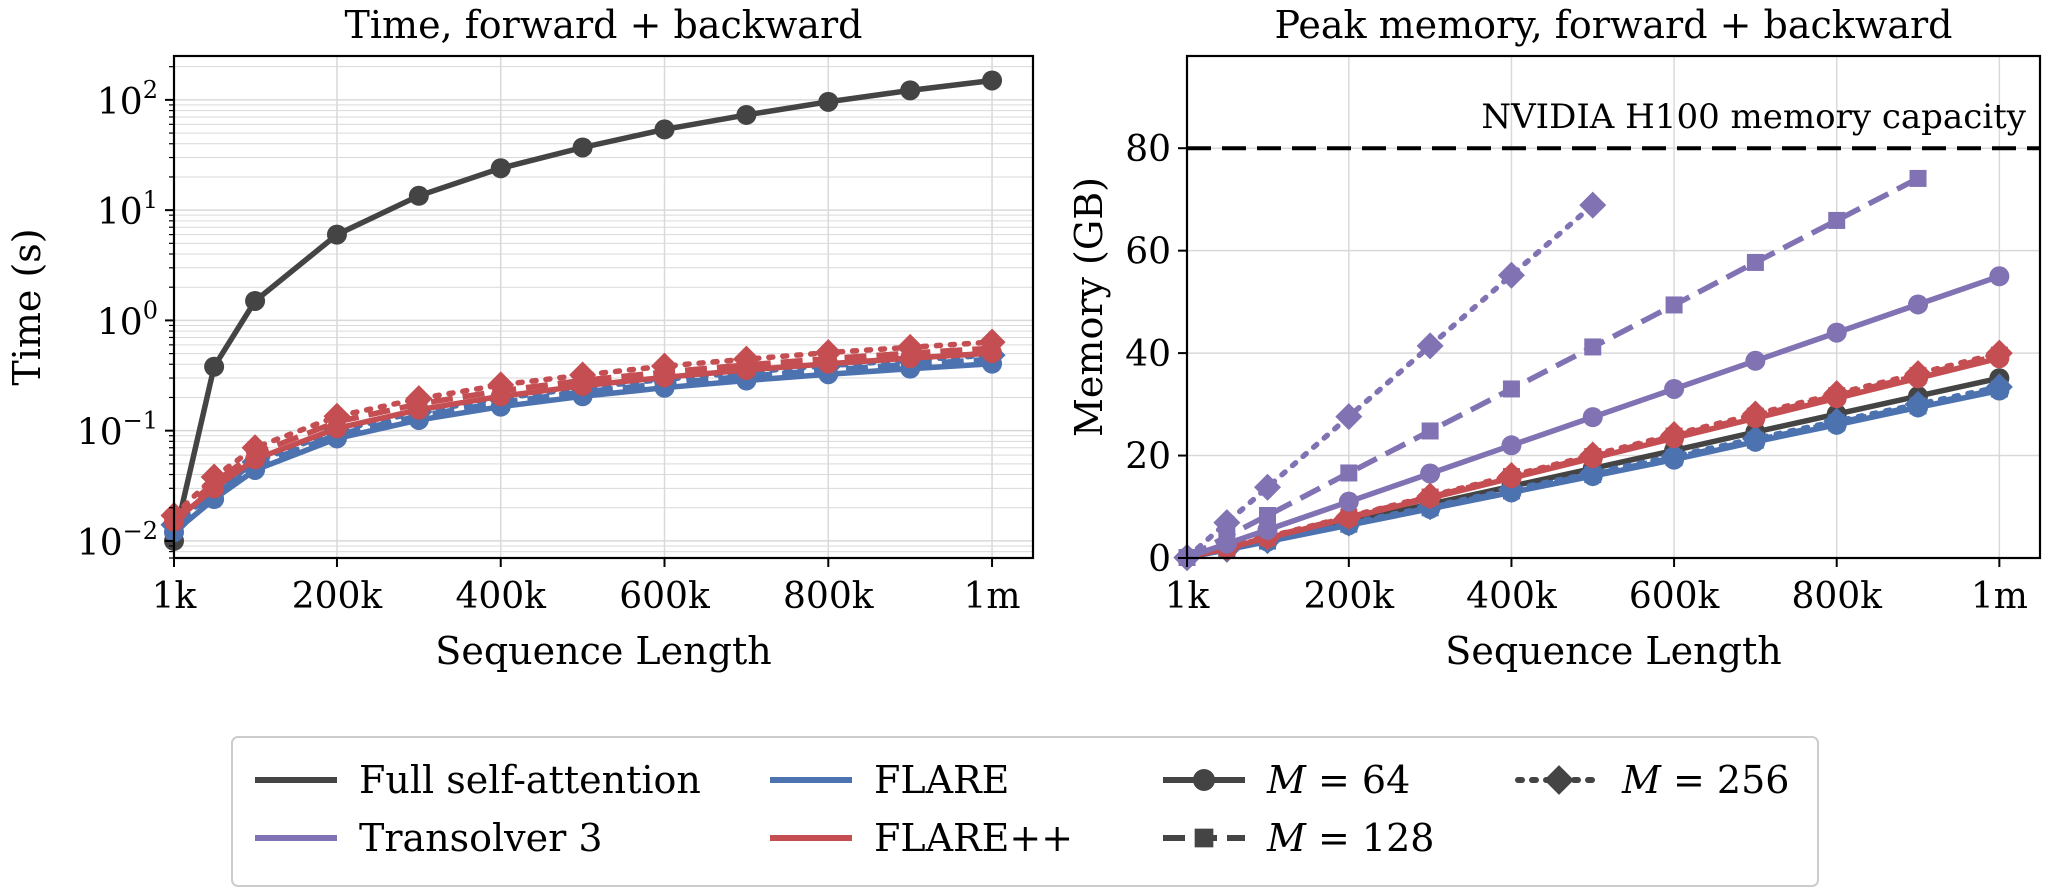 This screenshot has height=893, width=2052. What do you see at coordinates (1613, 25) in the screenshot?
I see `chart-title: Peak memory, forward + backward` at bounding box center [1613, 25].